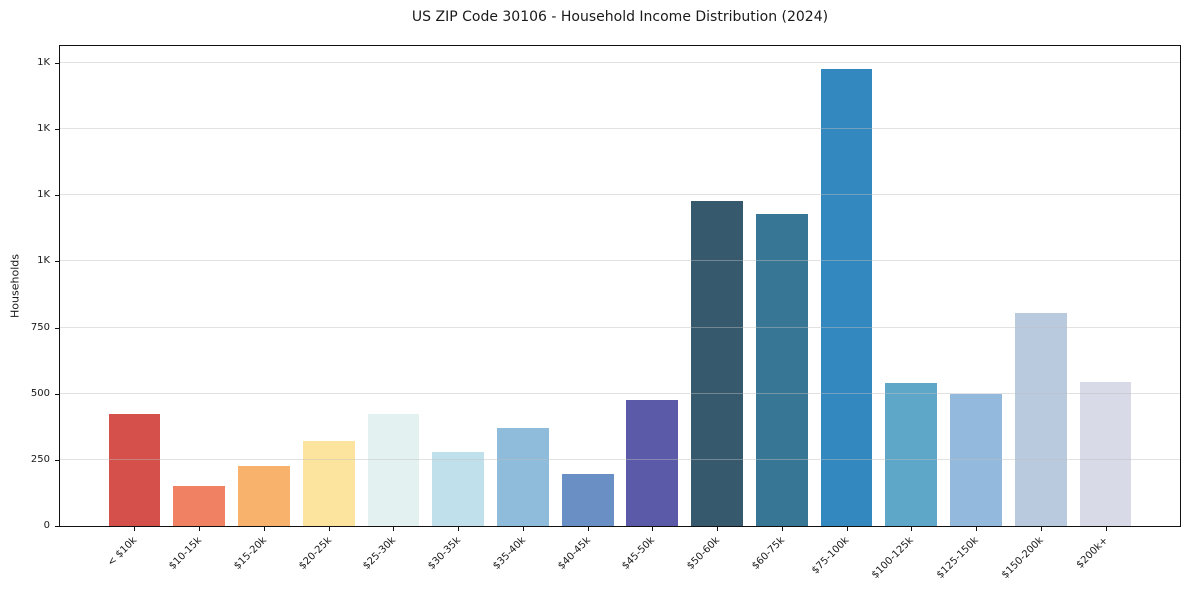 The image size is (1189, 590). I want to click on y-tick-label: 750, so click(40, 327).